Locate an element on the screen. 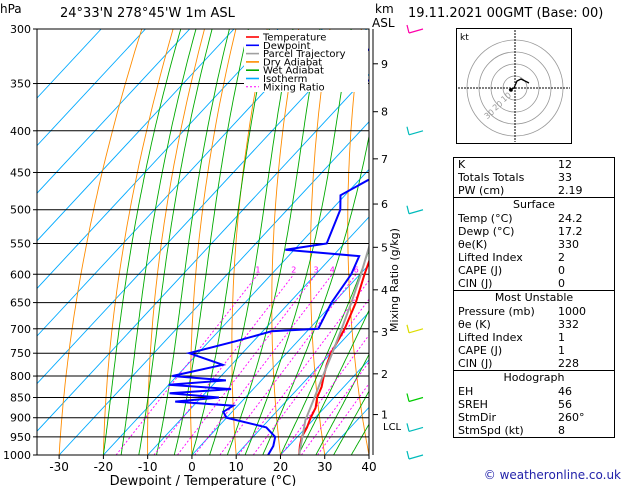  unstable-label: θe (K) is located at coordinates (474, 324).